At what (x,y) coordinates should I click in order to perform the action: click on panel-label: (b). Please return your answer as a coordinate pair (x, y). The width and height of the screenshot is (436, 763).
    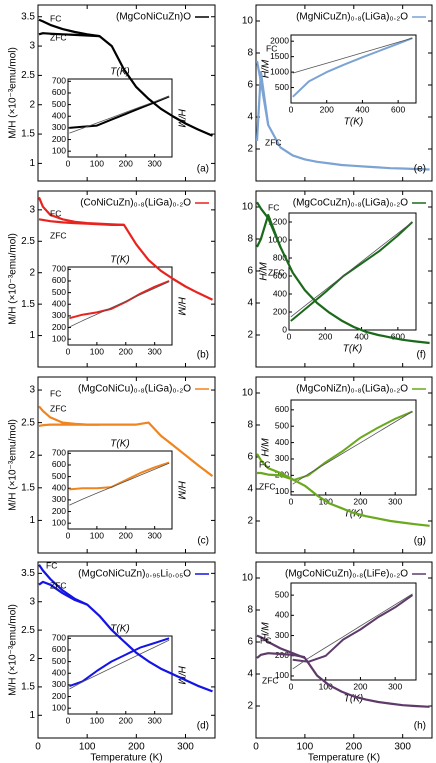
    Looking at the image, I should click on (203, 355).